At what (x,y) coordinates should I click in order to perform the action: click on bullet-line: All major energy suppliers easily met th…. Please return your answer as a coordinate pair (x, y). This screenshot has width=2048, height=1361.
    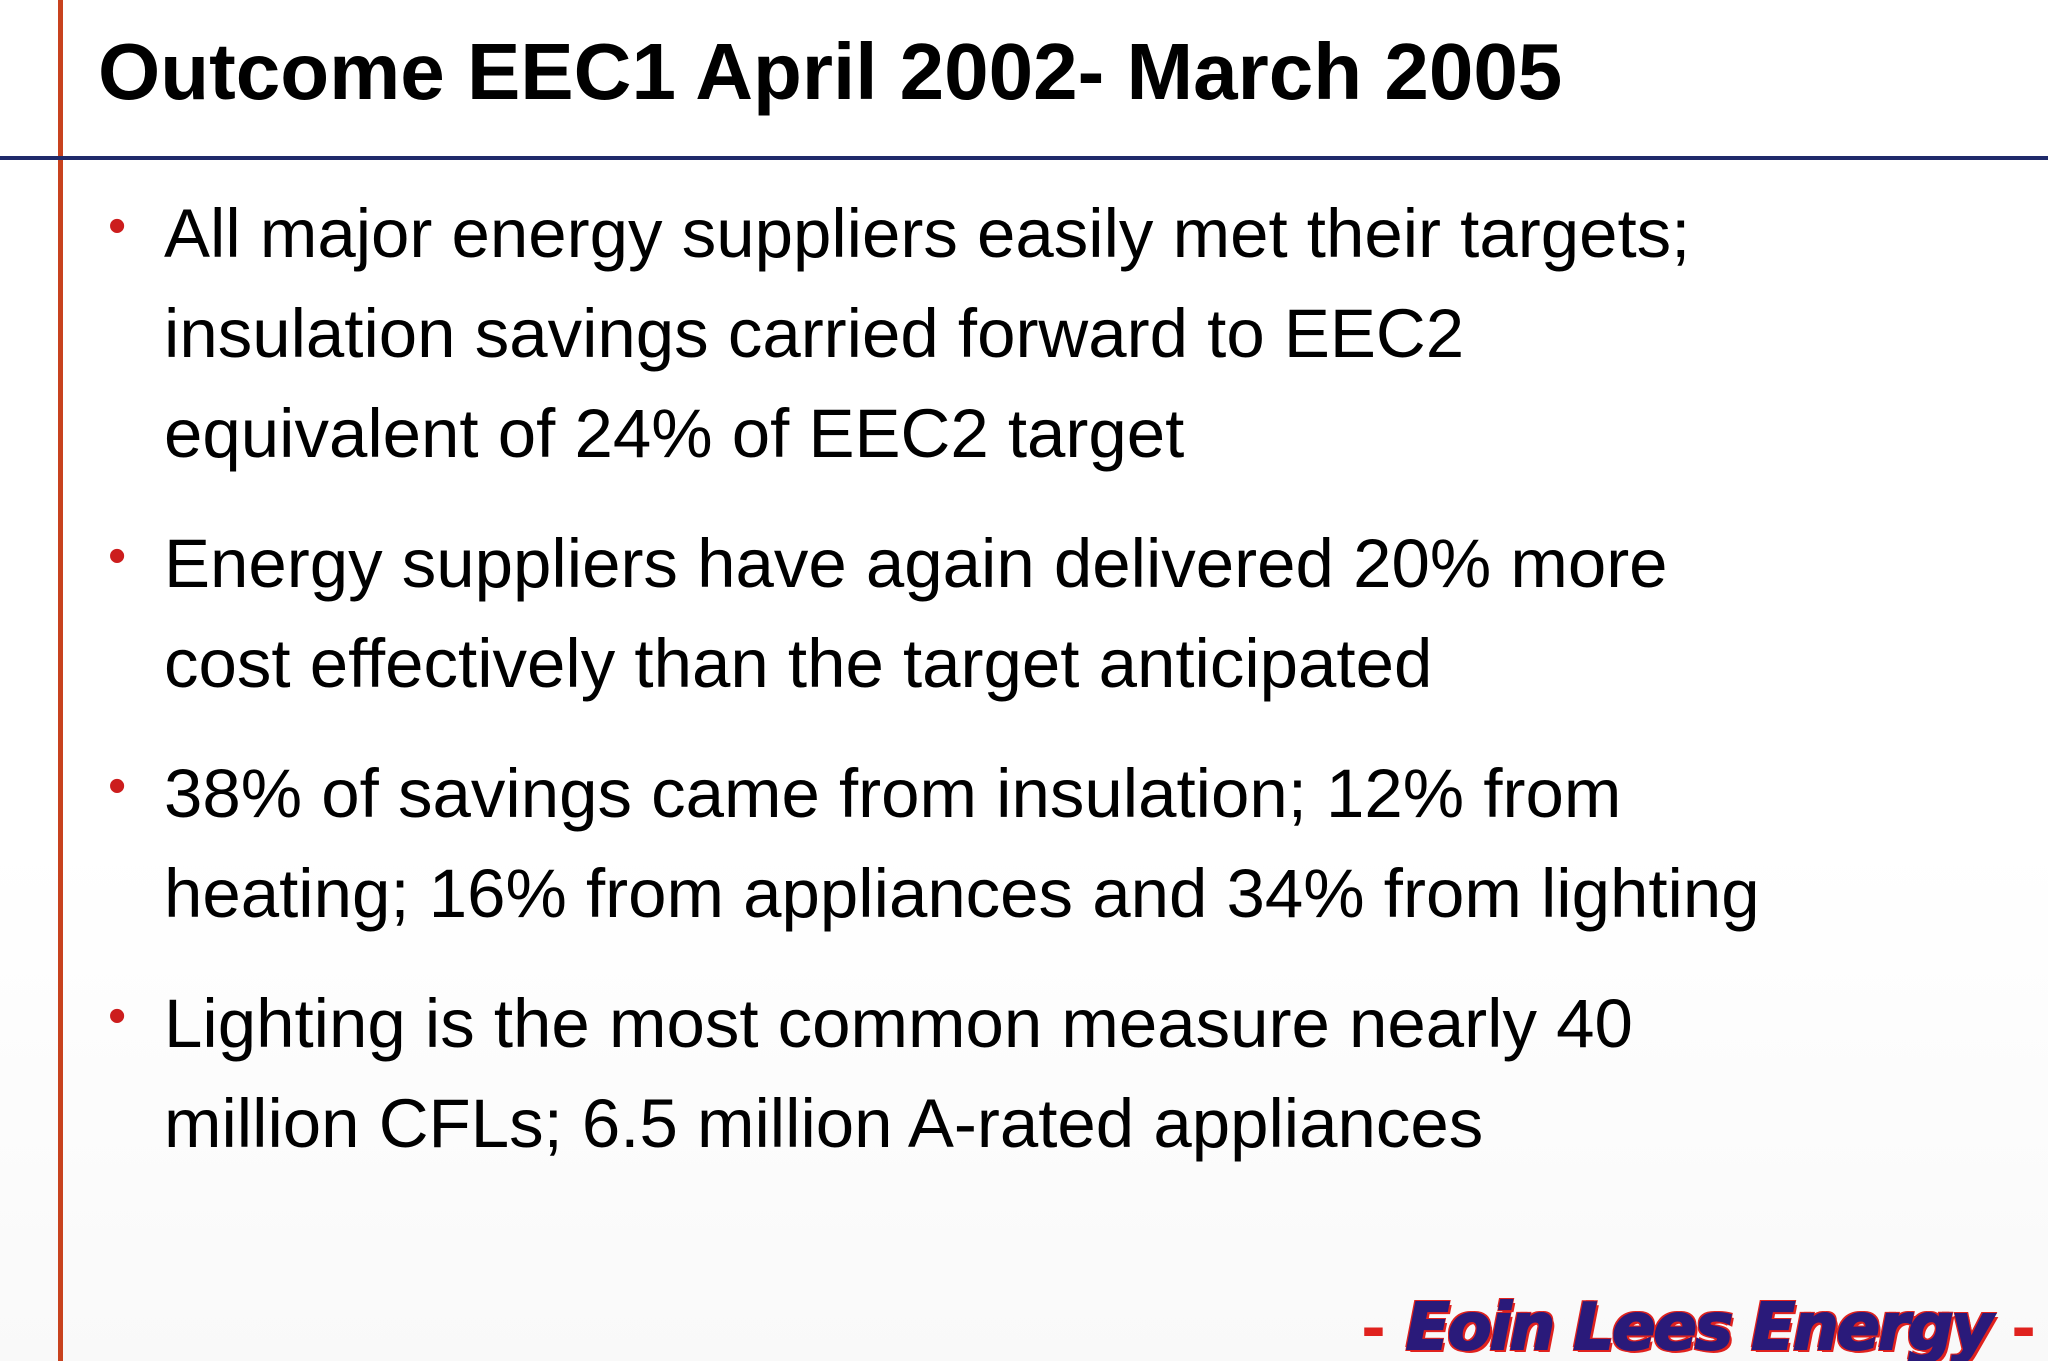
    Looking at the image, I should click on (927, 233).